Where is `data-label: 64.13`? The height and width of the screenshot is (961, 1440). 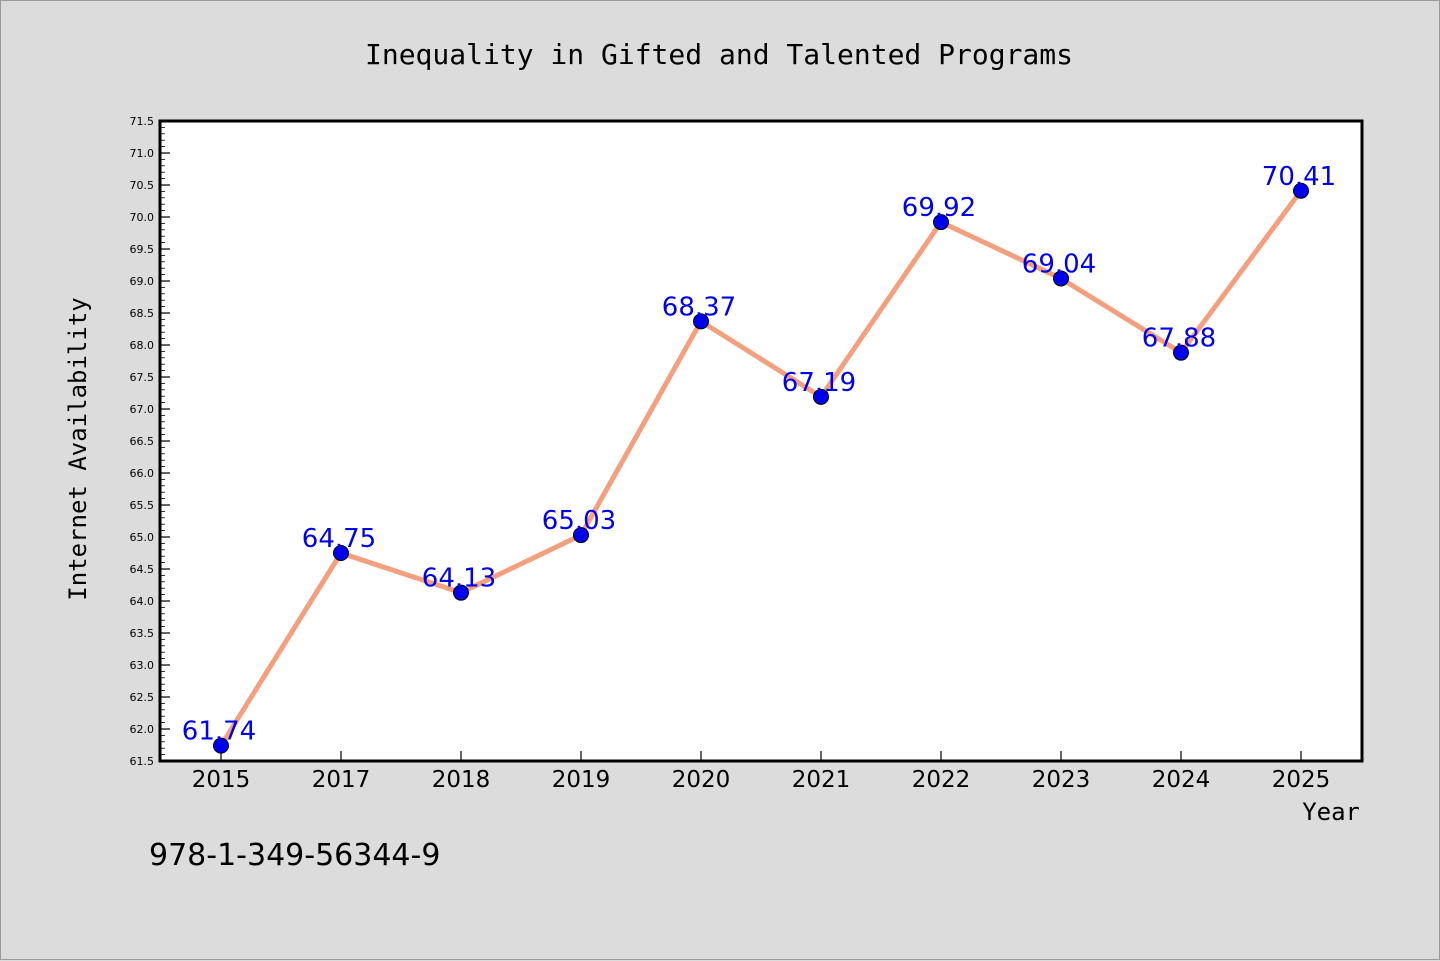 data-label: 64.13 is located at coordinates (459, 579).